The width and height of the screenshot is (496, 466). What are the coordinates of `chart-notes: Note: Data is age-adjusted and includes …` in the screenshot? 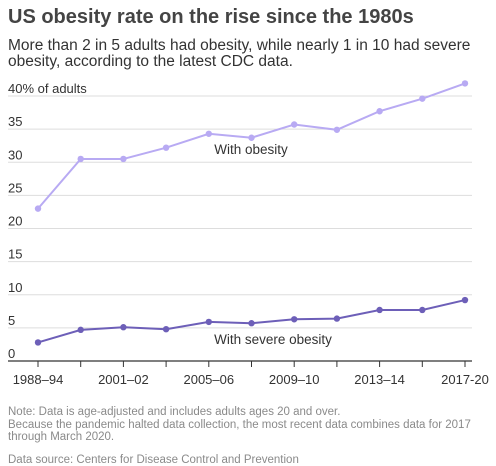 It's located at (250, 425).